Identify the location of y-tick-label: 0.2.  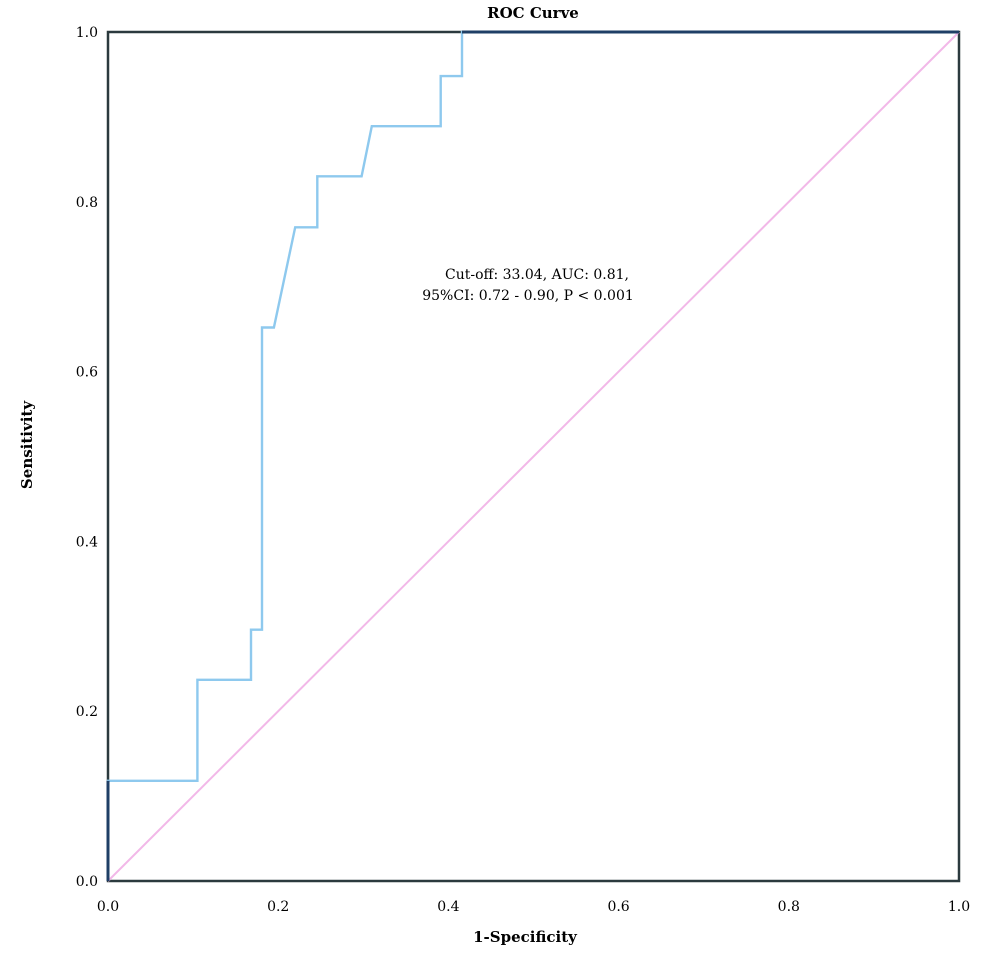
(87, 712).